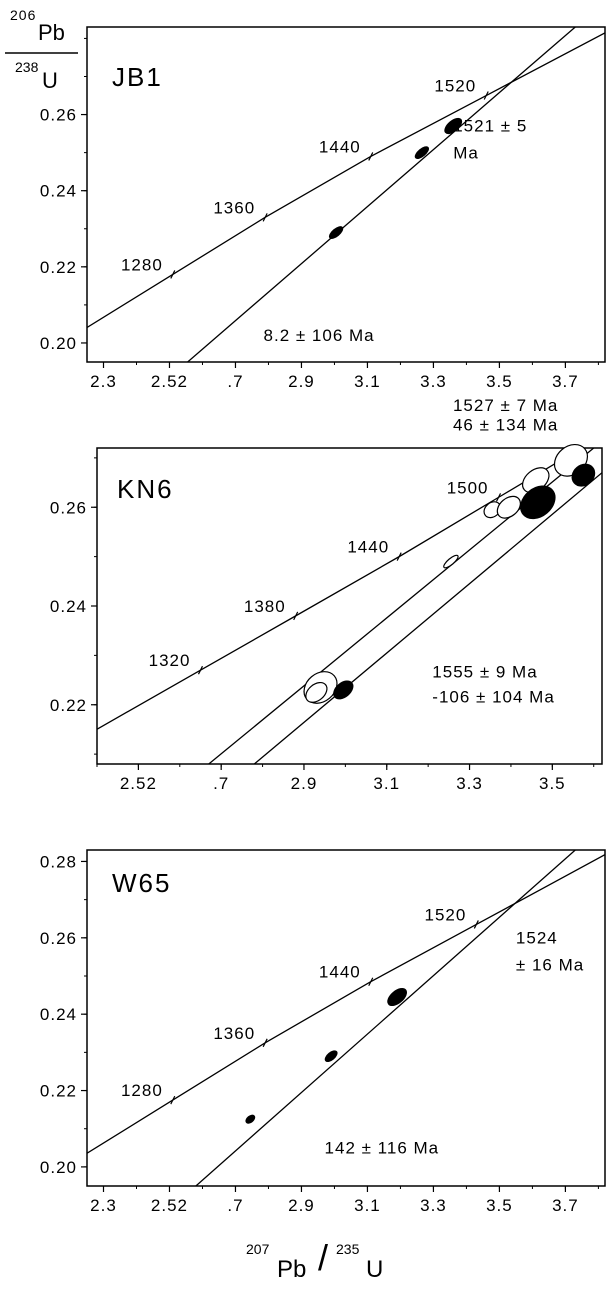 This screenshot has width=606, height=1292. I want to click on age-annotation: 142 ± 116 Ma, so click(382, 1148).